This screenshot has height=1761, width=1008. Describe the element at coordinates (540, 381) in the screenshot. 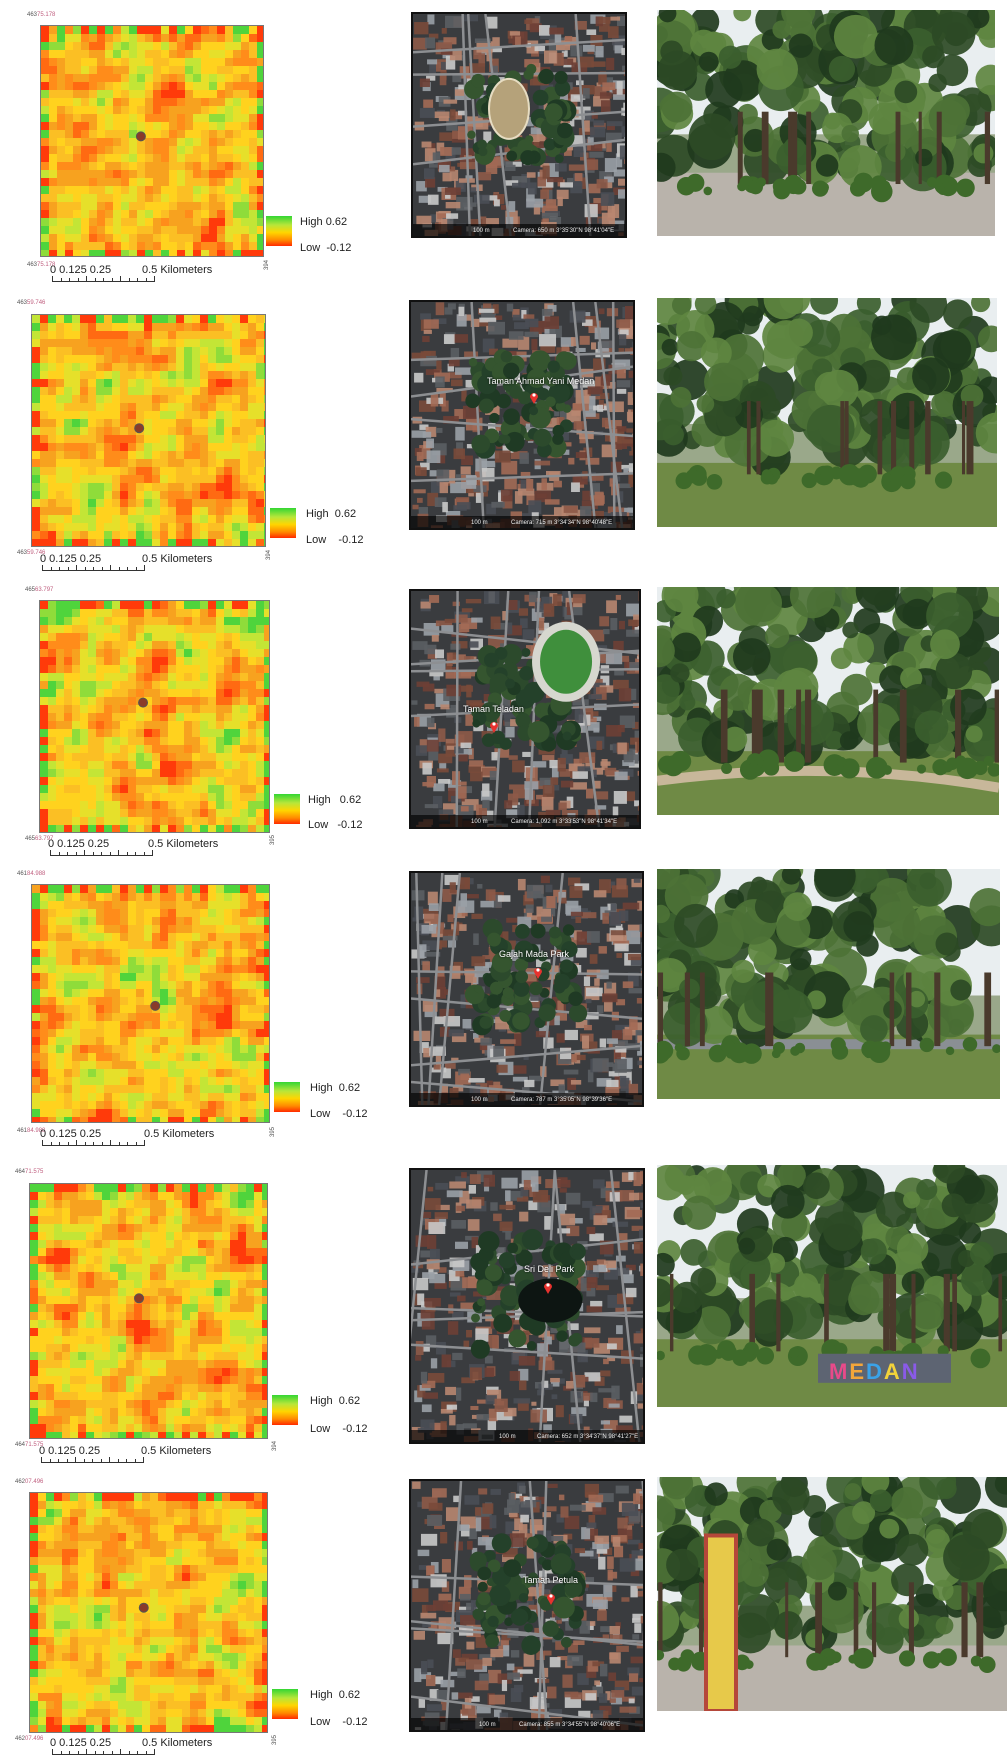

I see `sat-place-label: Taman Ahmad Yani Medan` at that location.